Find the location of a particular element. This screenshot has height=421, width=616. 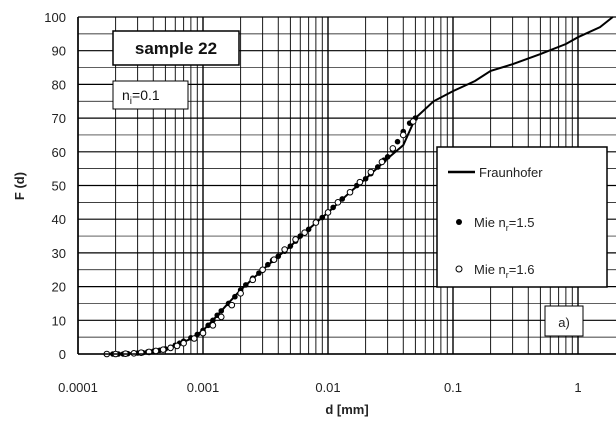

y-tick-label: 70 is located at coordinates (59, 118).